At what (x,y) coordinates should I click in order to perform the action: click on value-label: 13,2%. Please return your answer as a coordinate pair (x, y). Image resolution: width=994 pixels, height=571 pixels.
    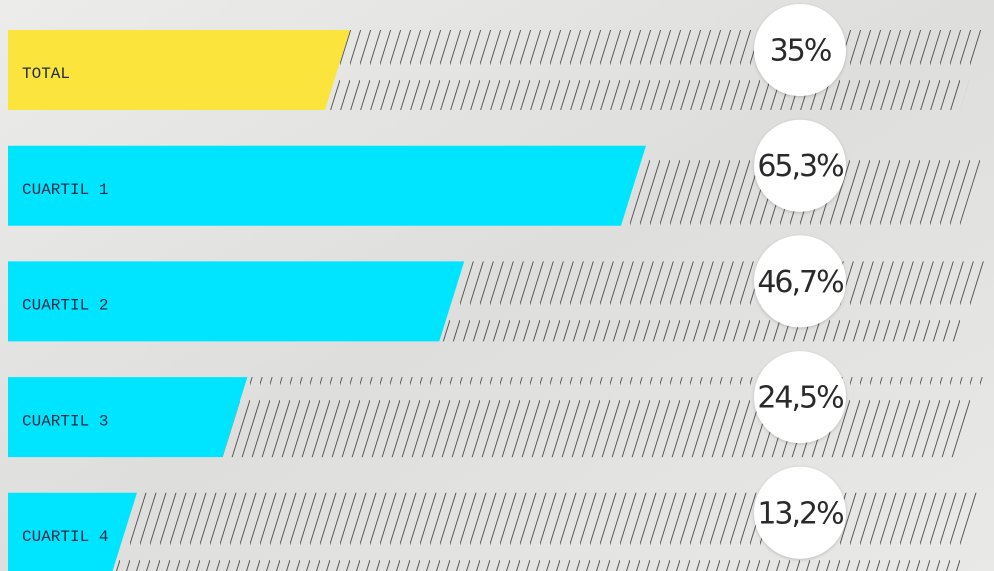
    Looking at the image, I should click on (800, 513).